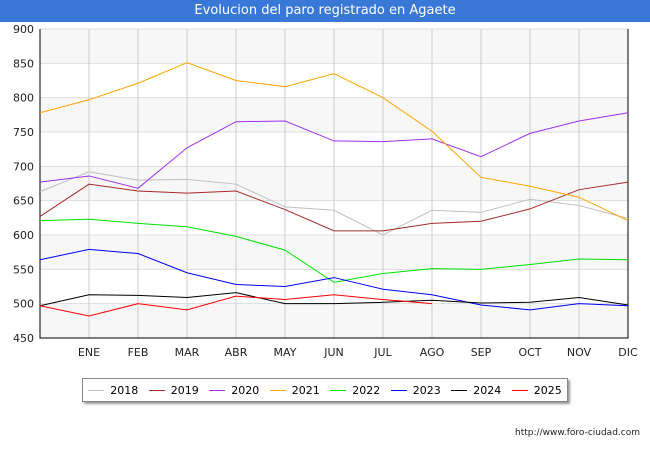 Image resolution: width=650 pixels, height=450 pixels. Describe the element at coordinates (426, 390) in the screenshot. I see `legend-label: 2023` at that location.